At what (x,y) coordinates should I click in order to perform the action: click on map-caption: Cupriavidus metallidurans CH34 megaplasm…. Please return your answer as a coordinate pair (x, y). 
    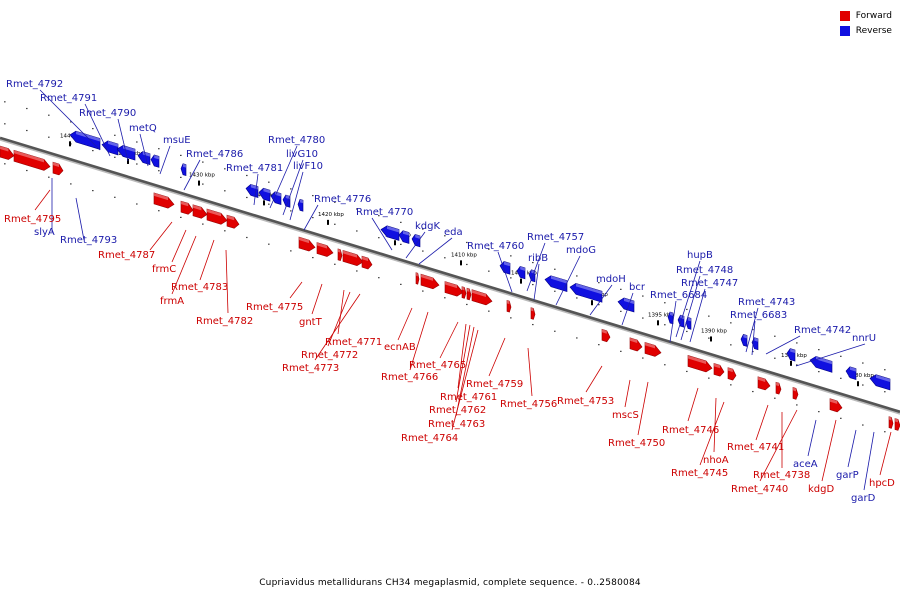
    Looking at the image, I should click on (450, 583).